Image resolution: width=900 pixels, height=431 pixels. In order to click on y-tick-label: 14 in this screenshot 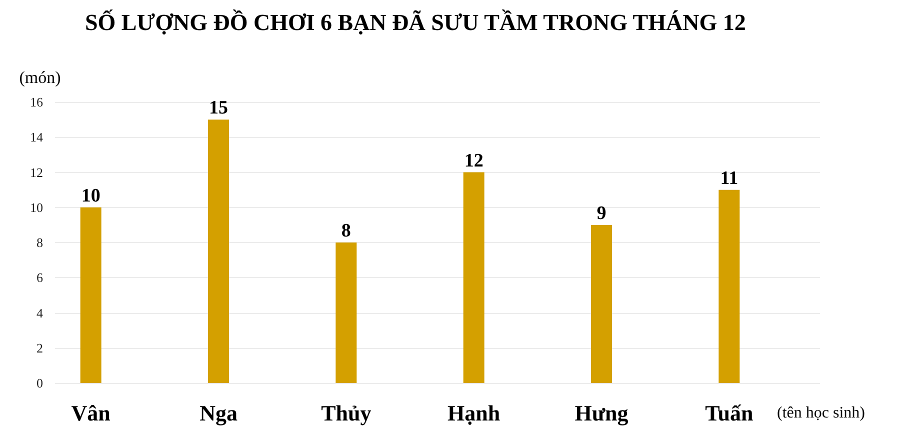, I will do `click(37, 137)`.